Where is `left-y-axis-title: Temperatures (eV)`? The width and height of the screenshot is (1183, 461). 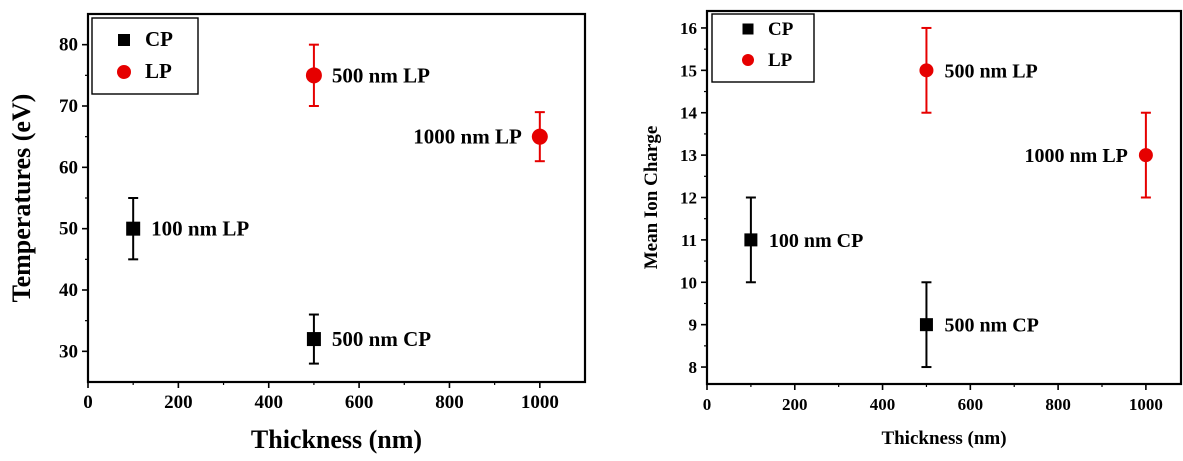 left-y-axis-title: Temperatures (eV) is located at coordinates (21, 198).